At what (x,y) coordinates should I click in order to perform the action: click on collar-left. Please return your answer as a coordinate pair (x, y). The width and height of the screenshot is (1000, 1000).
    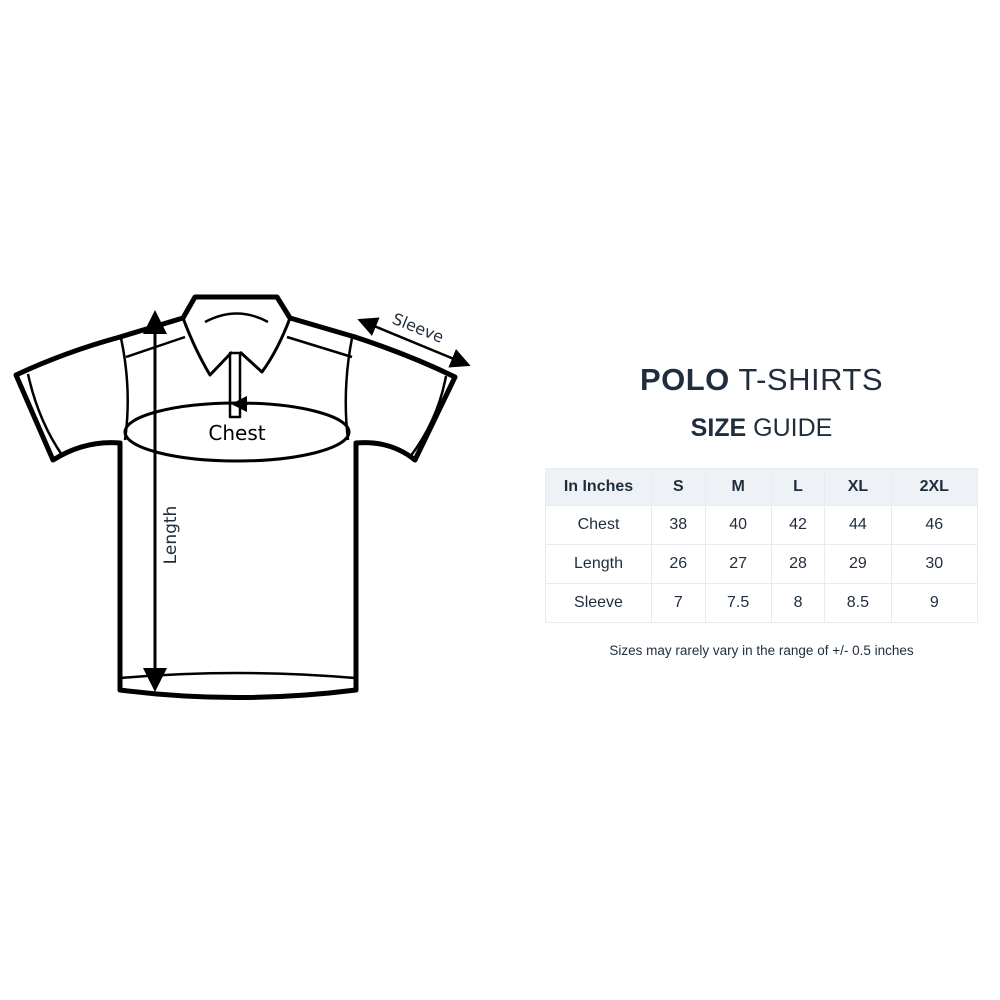
    Looking at the image, I should click on (207, 336).